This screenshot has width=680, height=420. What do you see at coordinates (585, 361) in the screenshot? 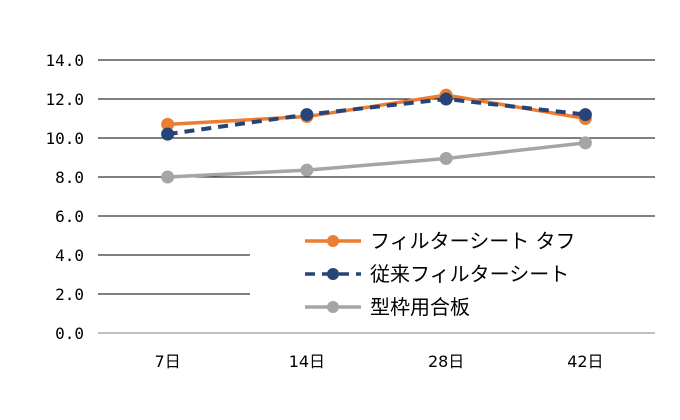
I see `x-tick-label: 42日` at bounding box center [585, 361].